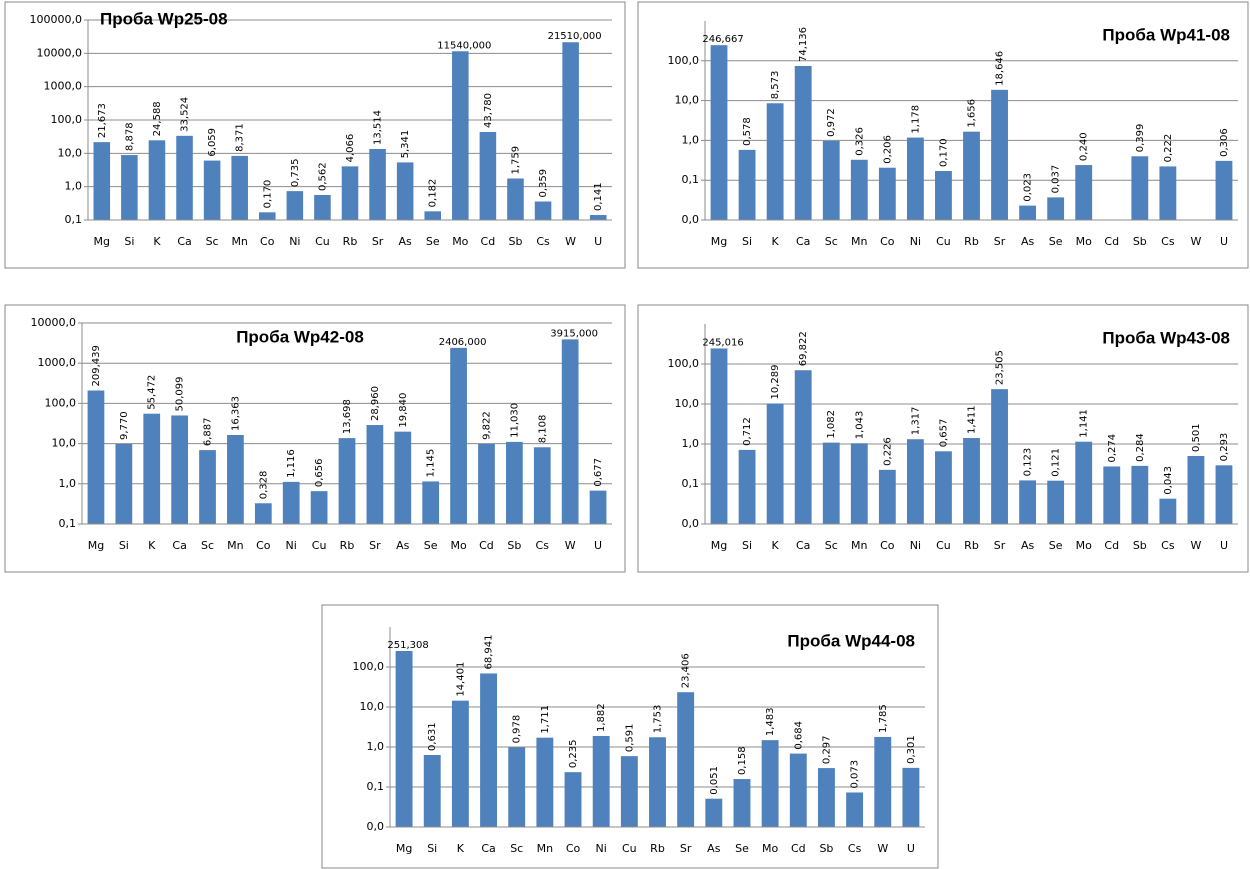 The image size is (1250, 869). I want to click on value-label: 1,711, so click(545, 719).